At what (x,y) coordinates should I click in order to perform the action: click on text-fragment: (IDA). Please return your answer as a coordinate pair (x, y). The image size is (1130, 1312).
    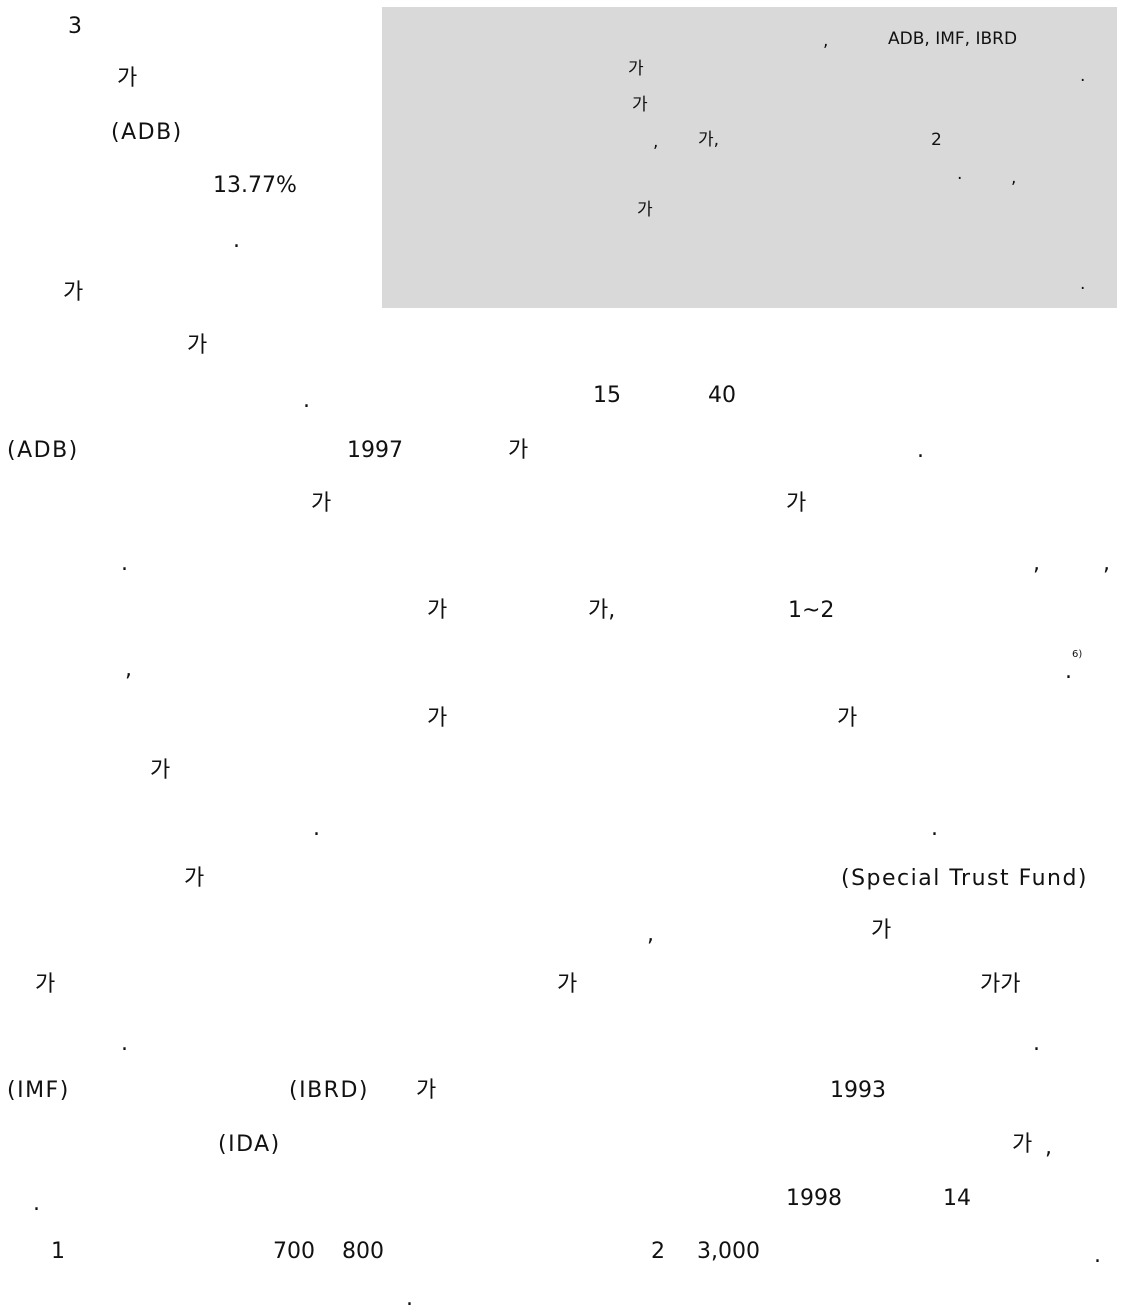
    Looking at the image, I should click on (249, 1144).